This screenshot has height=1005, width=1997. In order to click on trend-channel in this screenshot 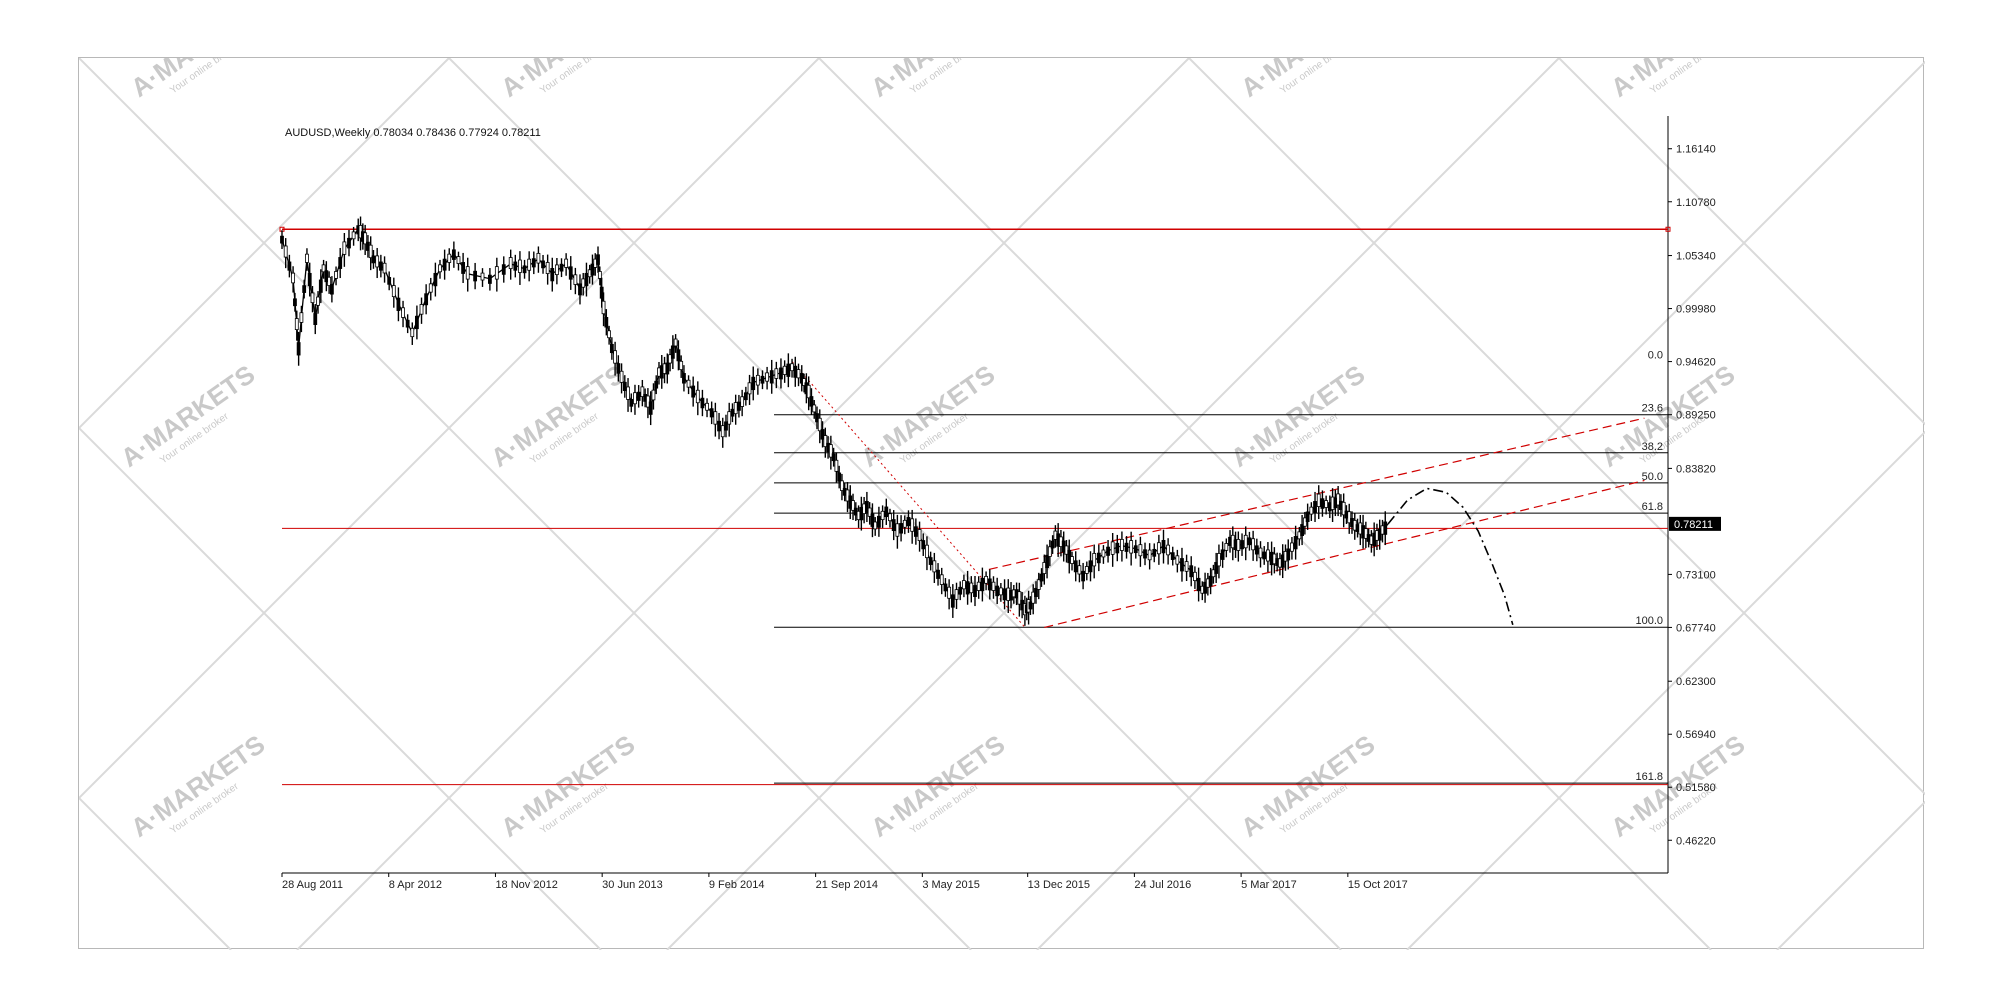, I will do `click(1316, 523)`.